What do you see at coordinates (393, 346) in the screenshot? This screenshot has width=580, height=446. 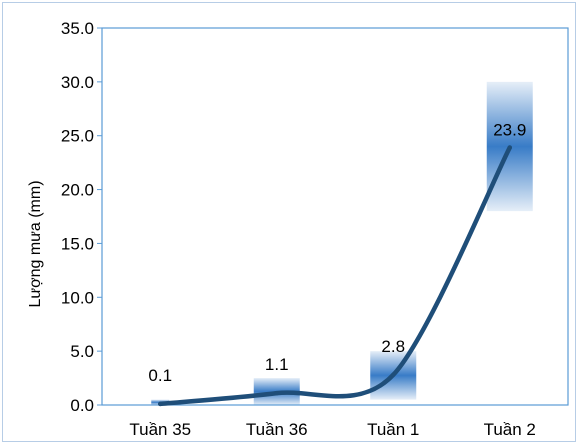 I see `data-label: 2.8` at bounding box center [393, 346].